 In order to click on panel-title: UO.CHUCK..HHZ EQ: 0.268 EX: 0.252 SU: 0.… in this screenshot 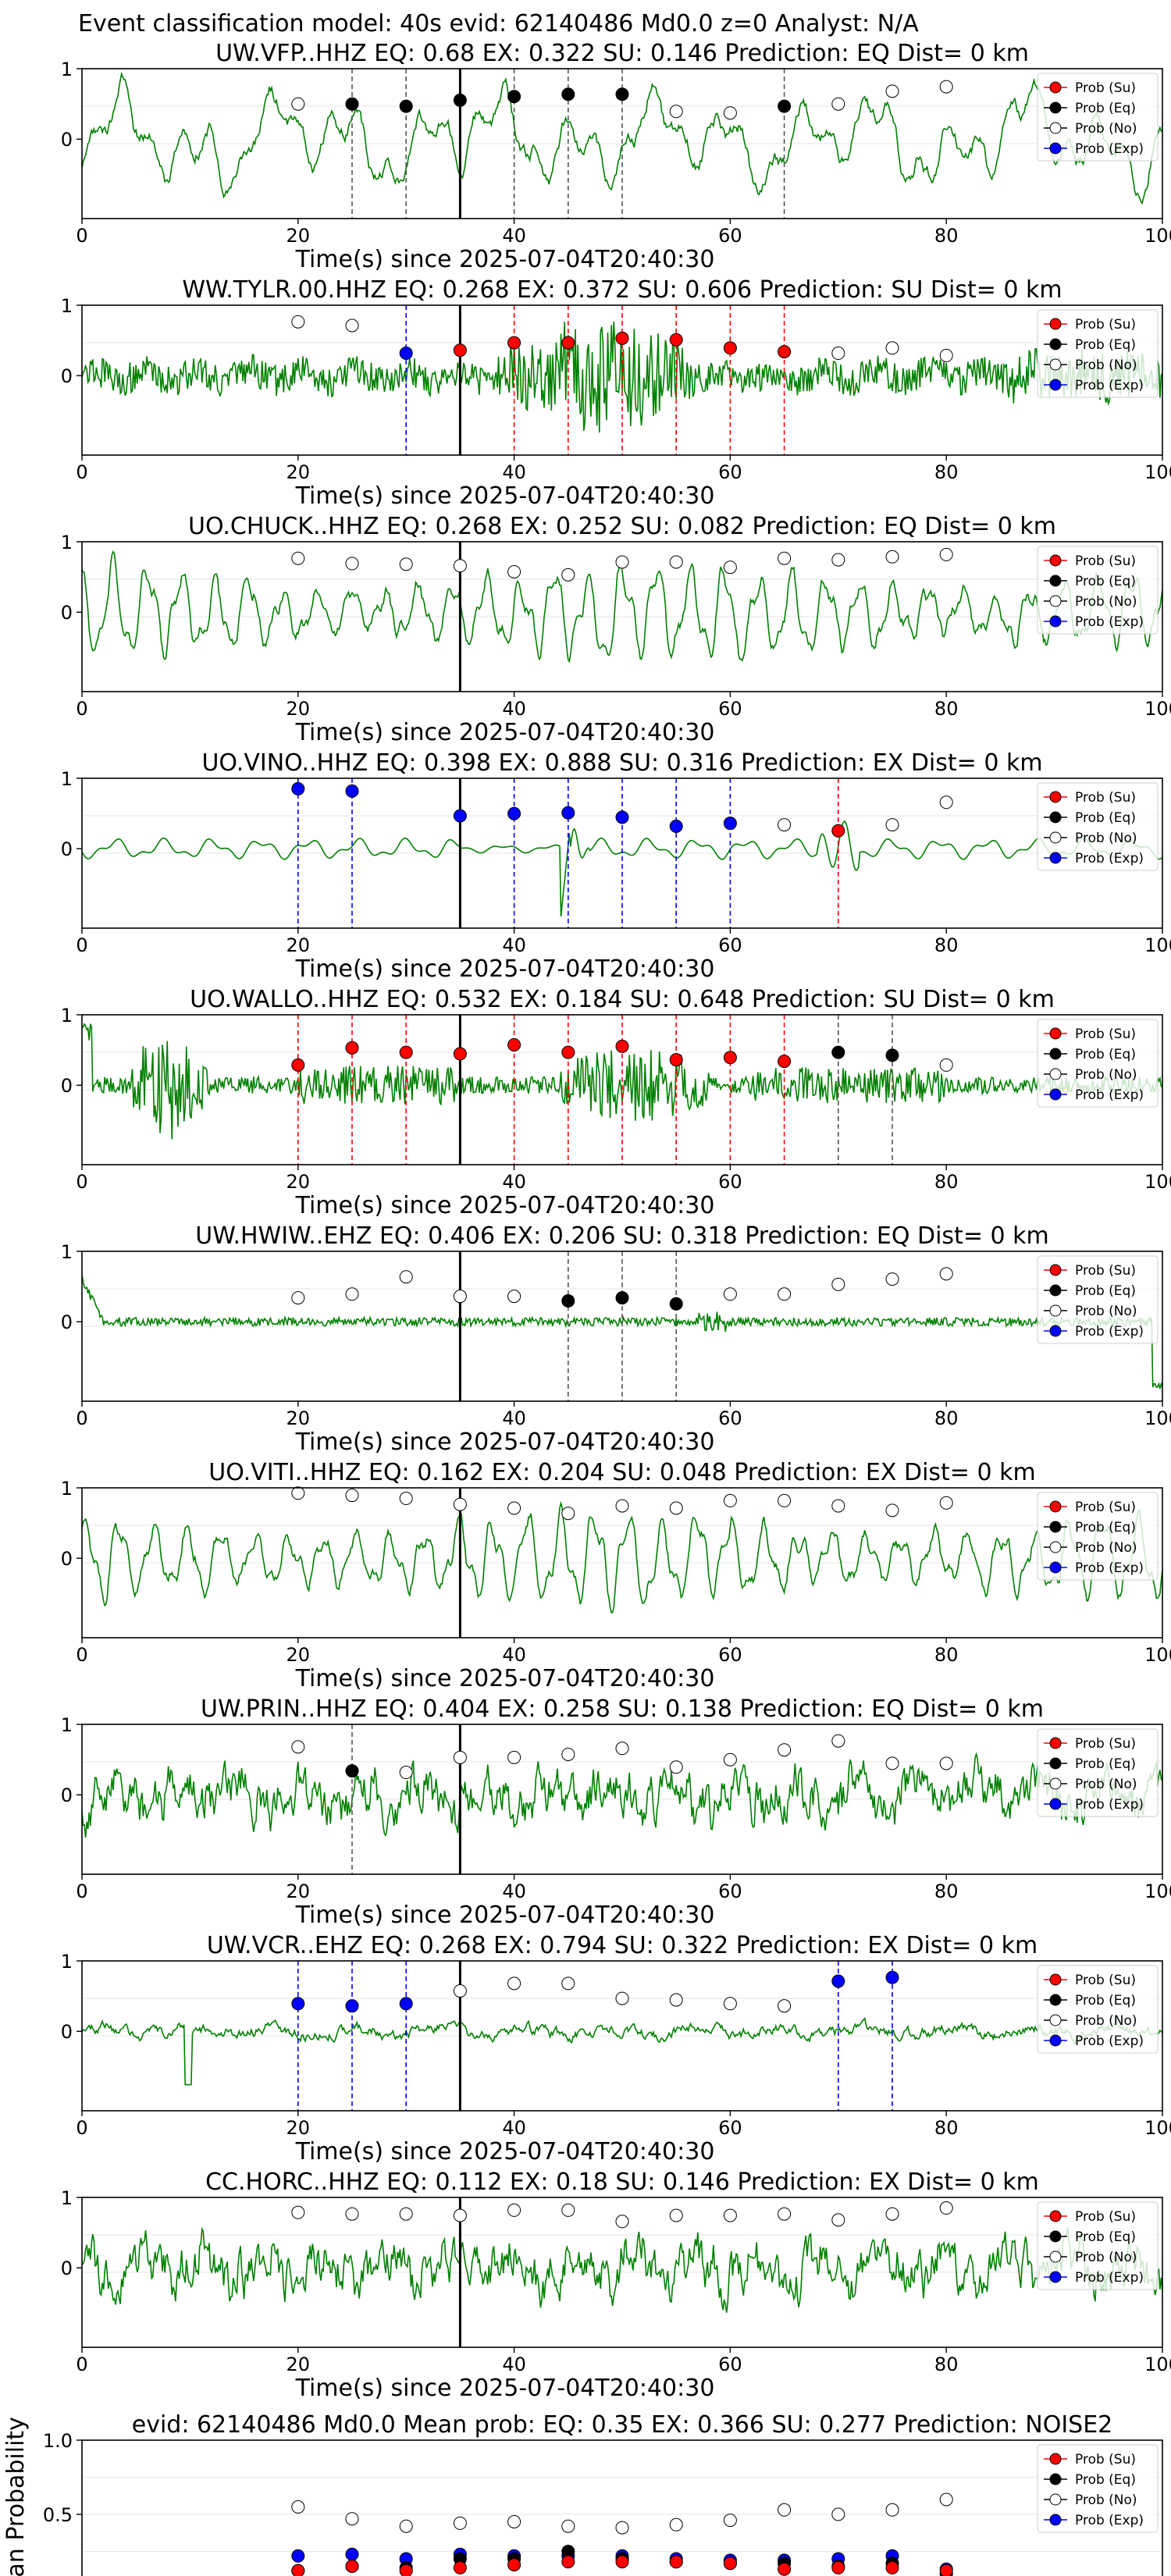, I will do `click(622, 526)`.